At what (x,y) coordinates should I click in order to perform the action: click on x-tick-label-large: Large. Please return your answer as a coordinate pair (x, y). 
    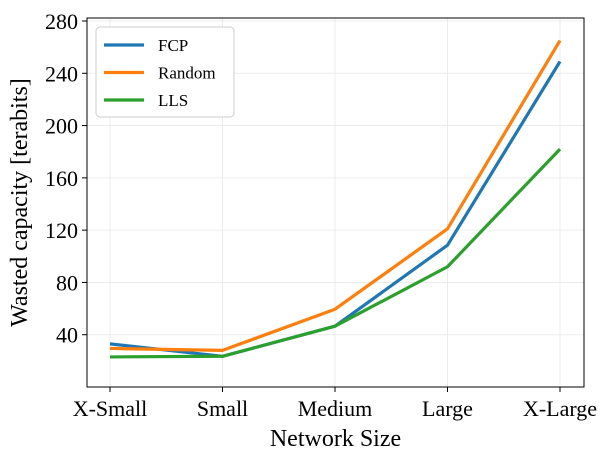
    Looking at the image, I should click on (447, 408).